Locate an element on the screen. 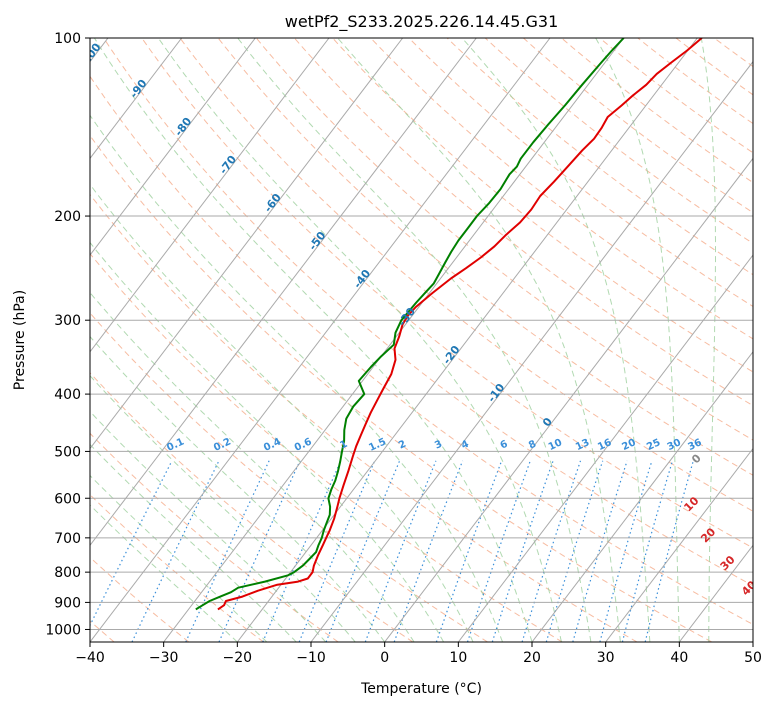 This screenshot has width=775, height=708. y-tick-label: 400 is located at coordinates (67, 395).